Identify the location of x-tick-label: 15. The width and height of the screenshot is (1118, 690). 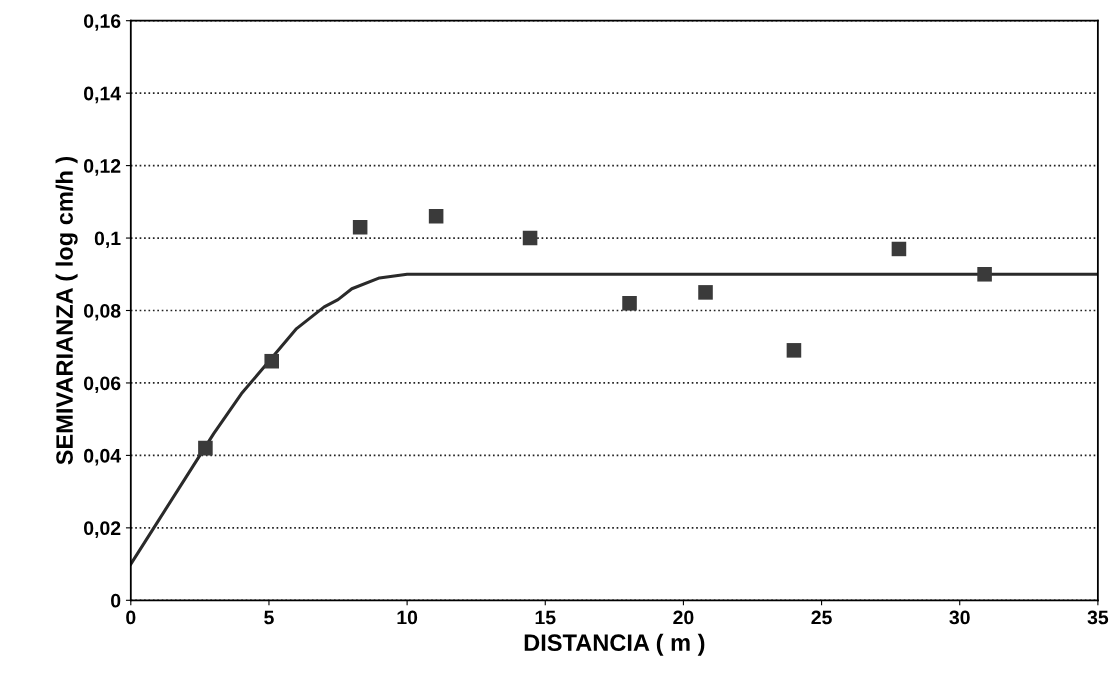
(545, 617).